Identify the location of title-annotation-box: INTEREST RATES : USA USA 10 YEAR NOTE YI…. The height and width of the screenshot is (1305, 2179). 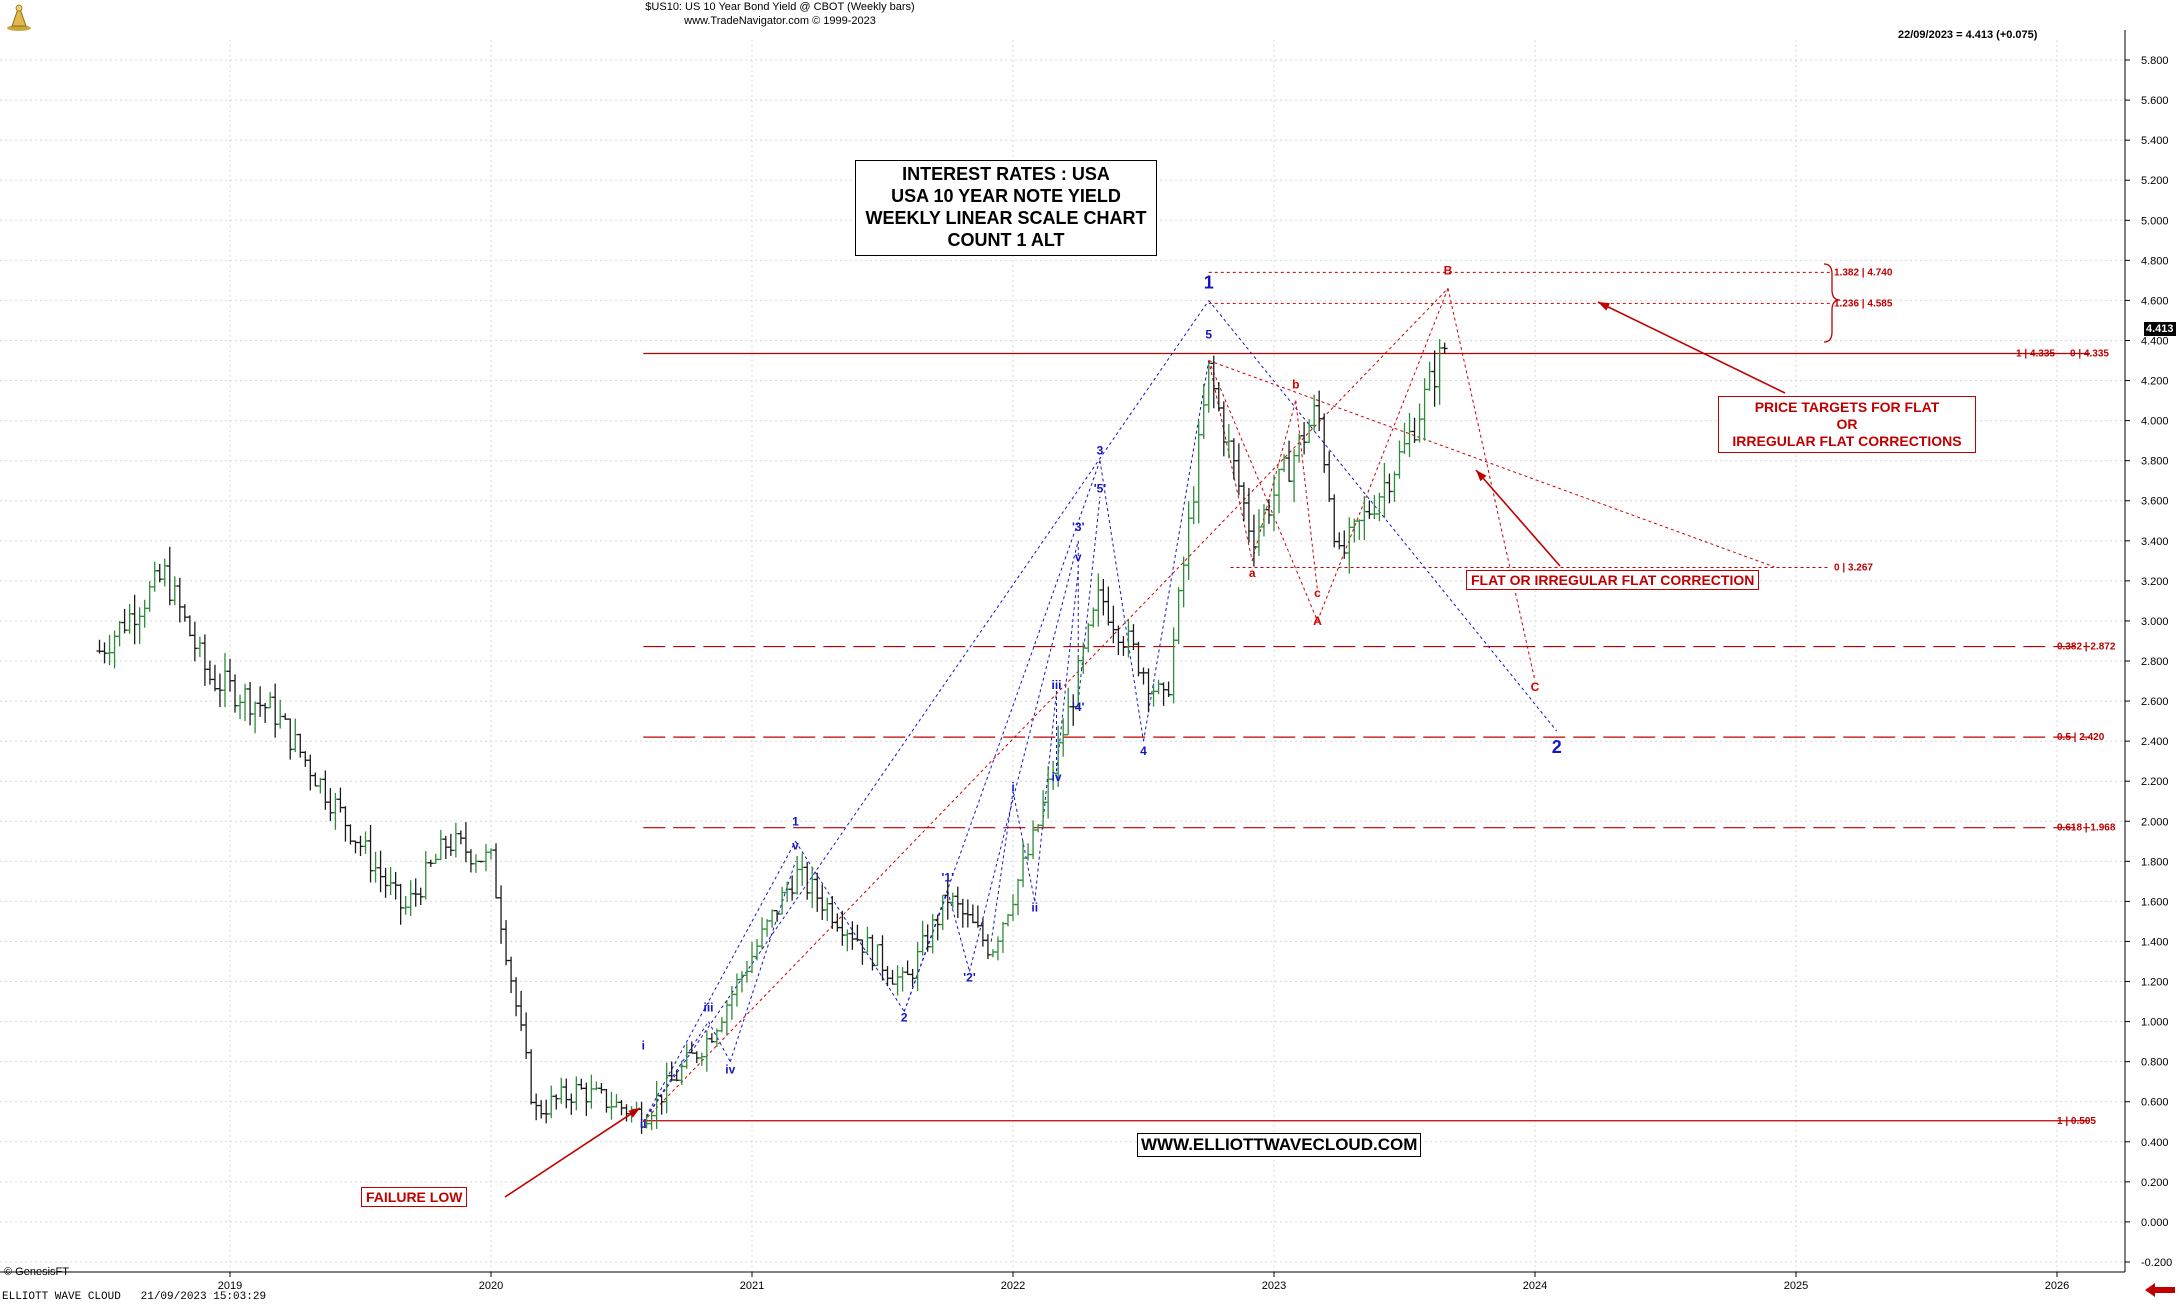
(1006, 208).